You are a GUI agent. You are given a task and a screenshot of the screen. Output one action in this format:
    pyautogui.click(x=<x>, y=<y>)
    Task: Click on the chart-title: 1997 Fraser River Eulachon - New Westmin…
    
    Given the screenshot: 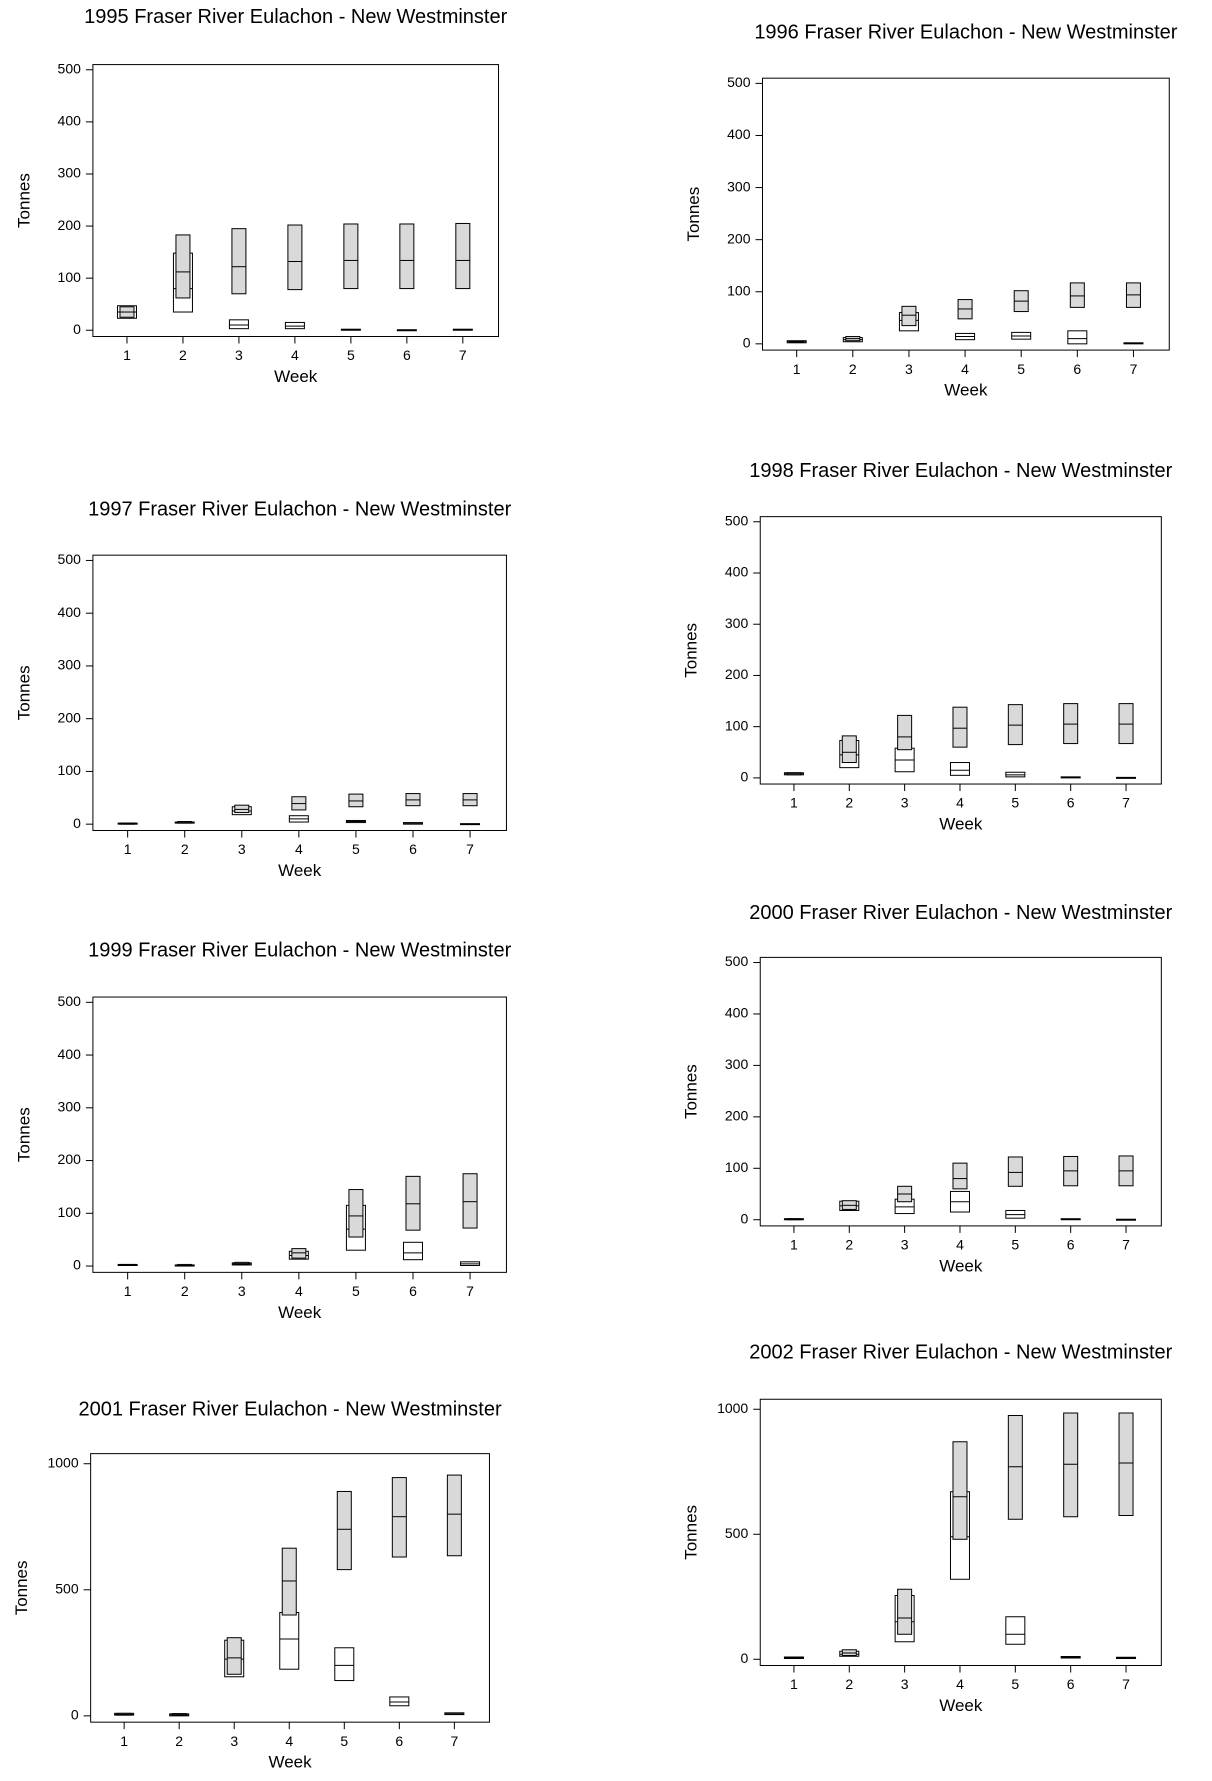 What is the action you would take?
    pyautogui.click(x=299, y=510)
    